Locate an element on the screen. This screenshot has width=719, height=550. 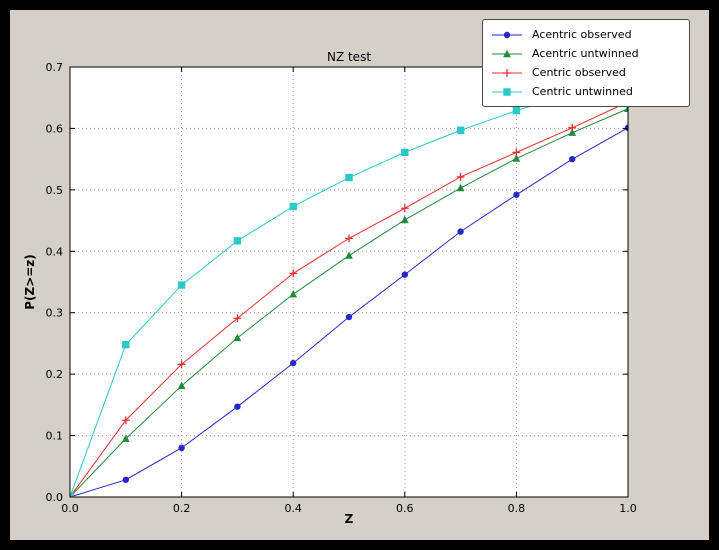
legend-label: Acentric observed is located at coordinates (582, 34).